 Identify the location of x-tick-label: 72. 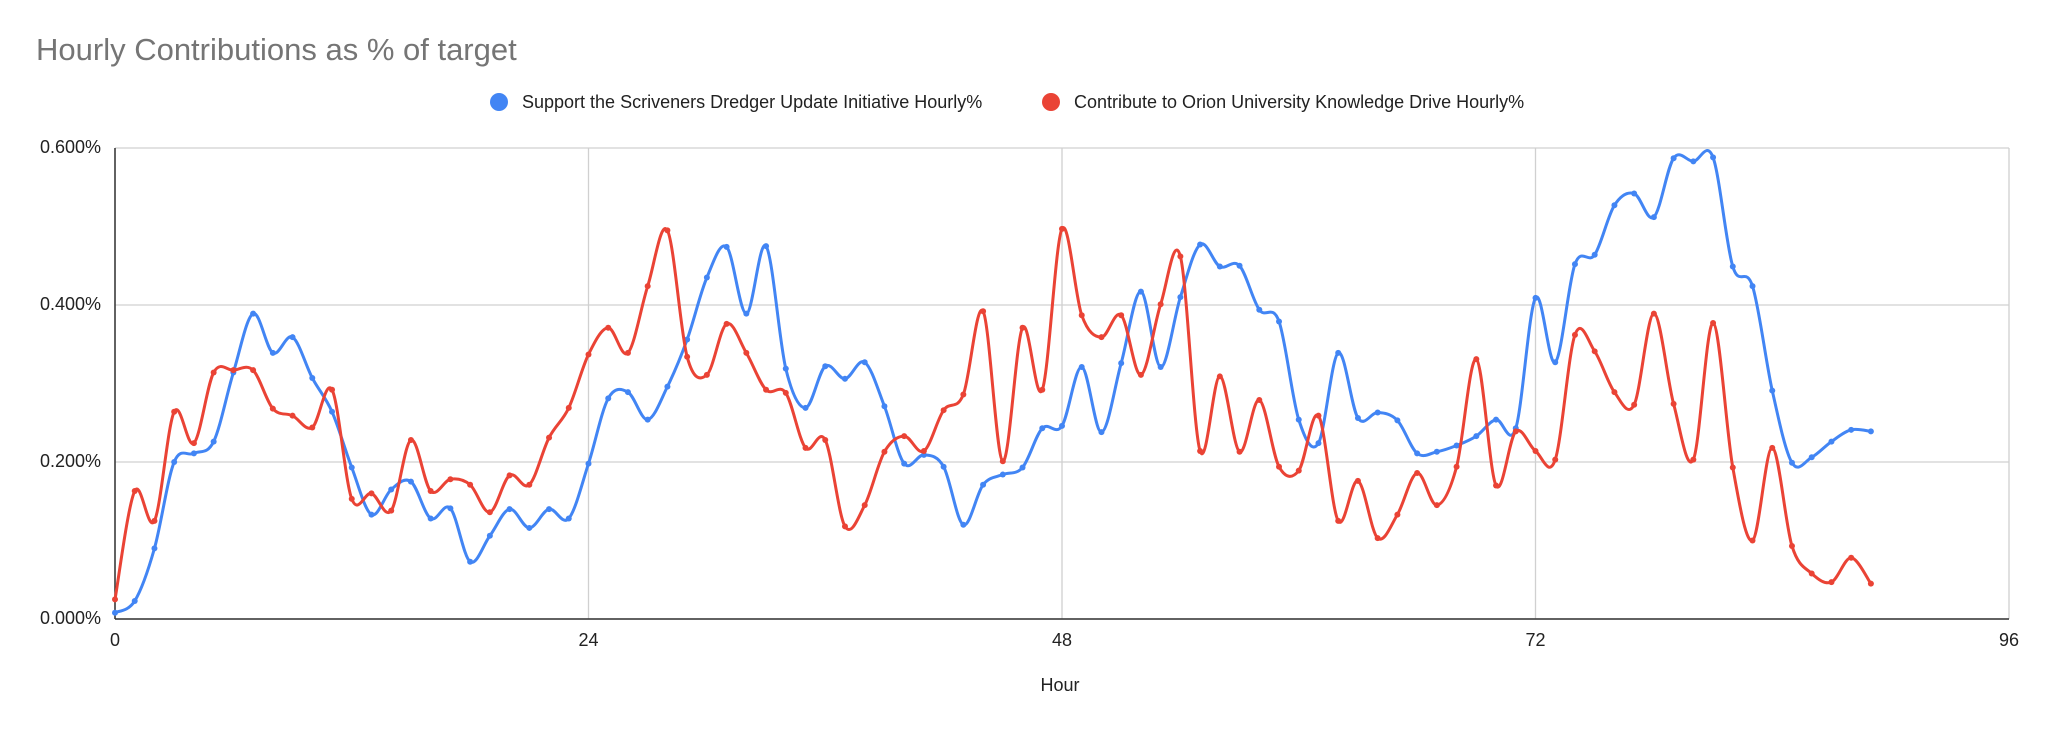
(1535, 640).